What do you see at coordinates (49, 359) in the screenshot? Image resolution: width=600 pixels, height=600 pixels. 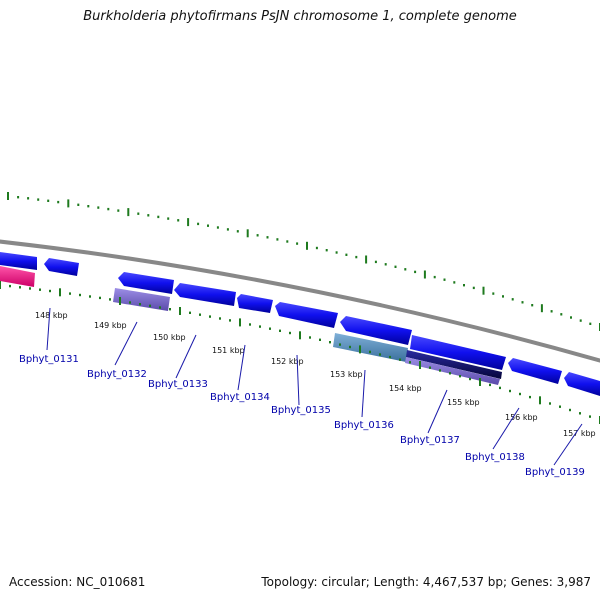 I see `gene-label-bphyt-0131: Bphyt_0131` at bounding box center [49, 359].